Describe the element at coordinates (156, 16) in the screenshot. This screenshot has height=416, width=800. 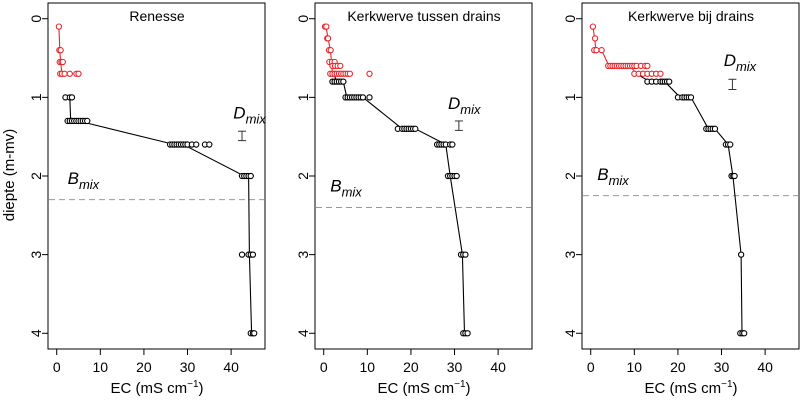
I see `chart-title: Renesse` at that location.